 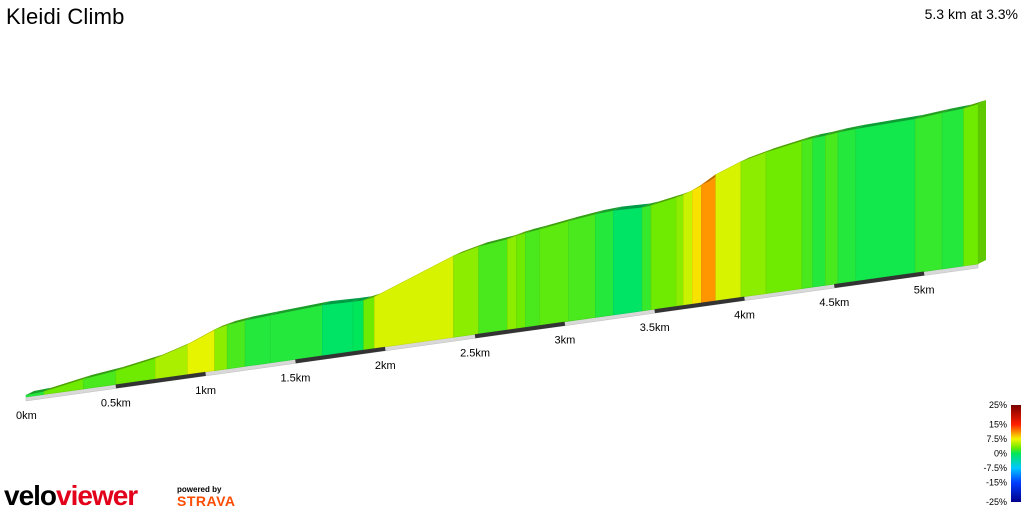 I want to click on gradient-scale-label: 25%, so click(x=998, y=405).